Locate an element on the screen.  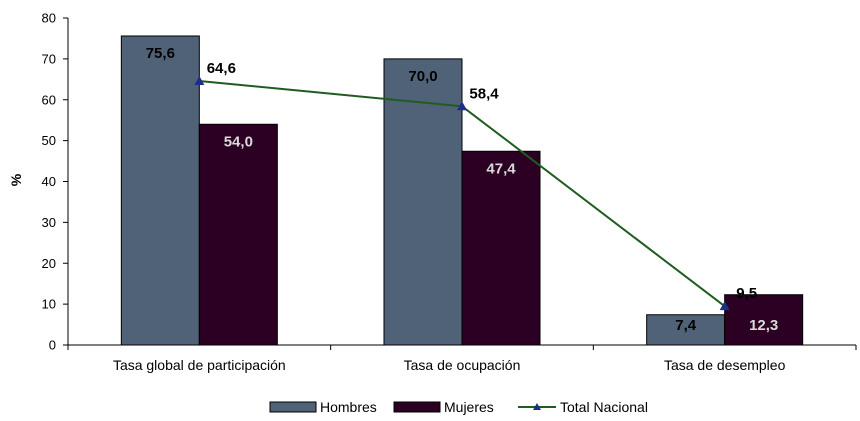
line-data-label: 58,4 is located at coordinates (484, 93).